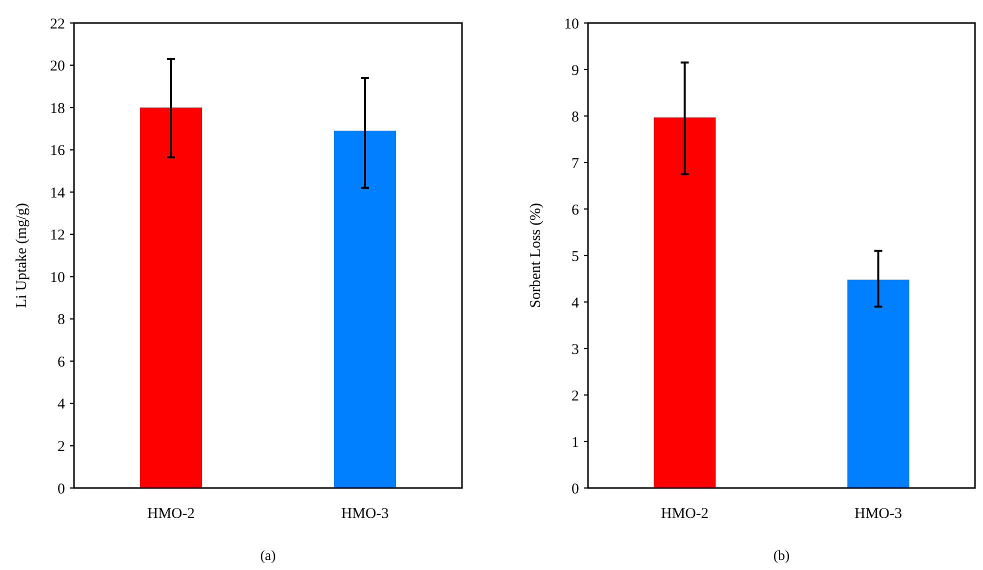 The width and height of the screenshot is (983, 570). I want to click on y-tick-label: 3, so click(575, 350).